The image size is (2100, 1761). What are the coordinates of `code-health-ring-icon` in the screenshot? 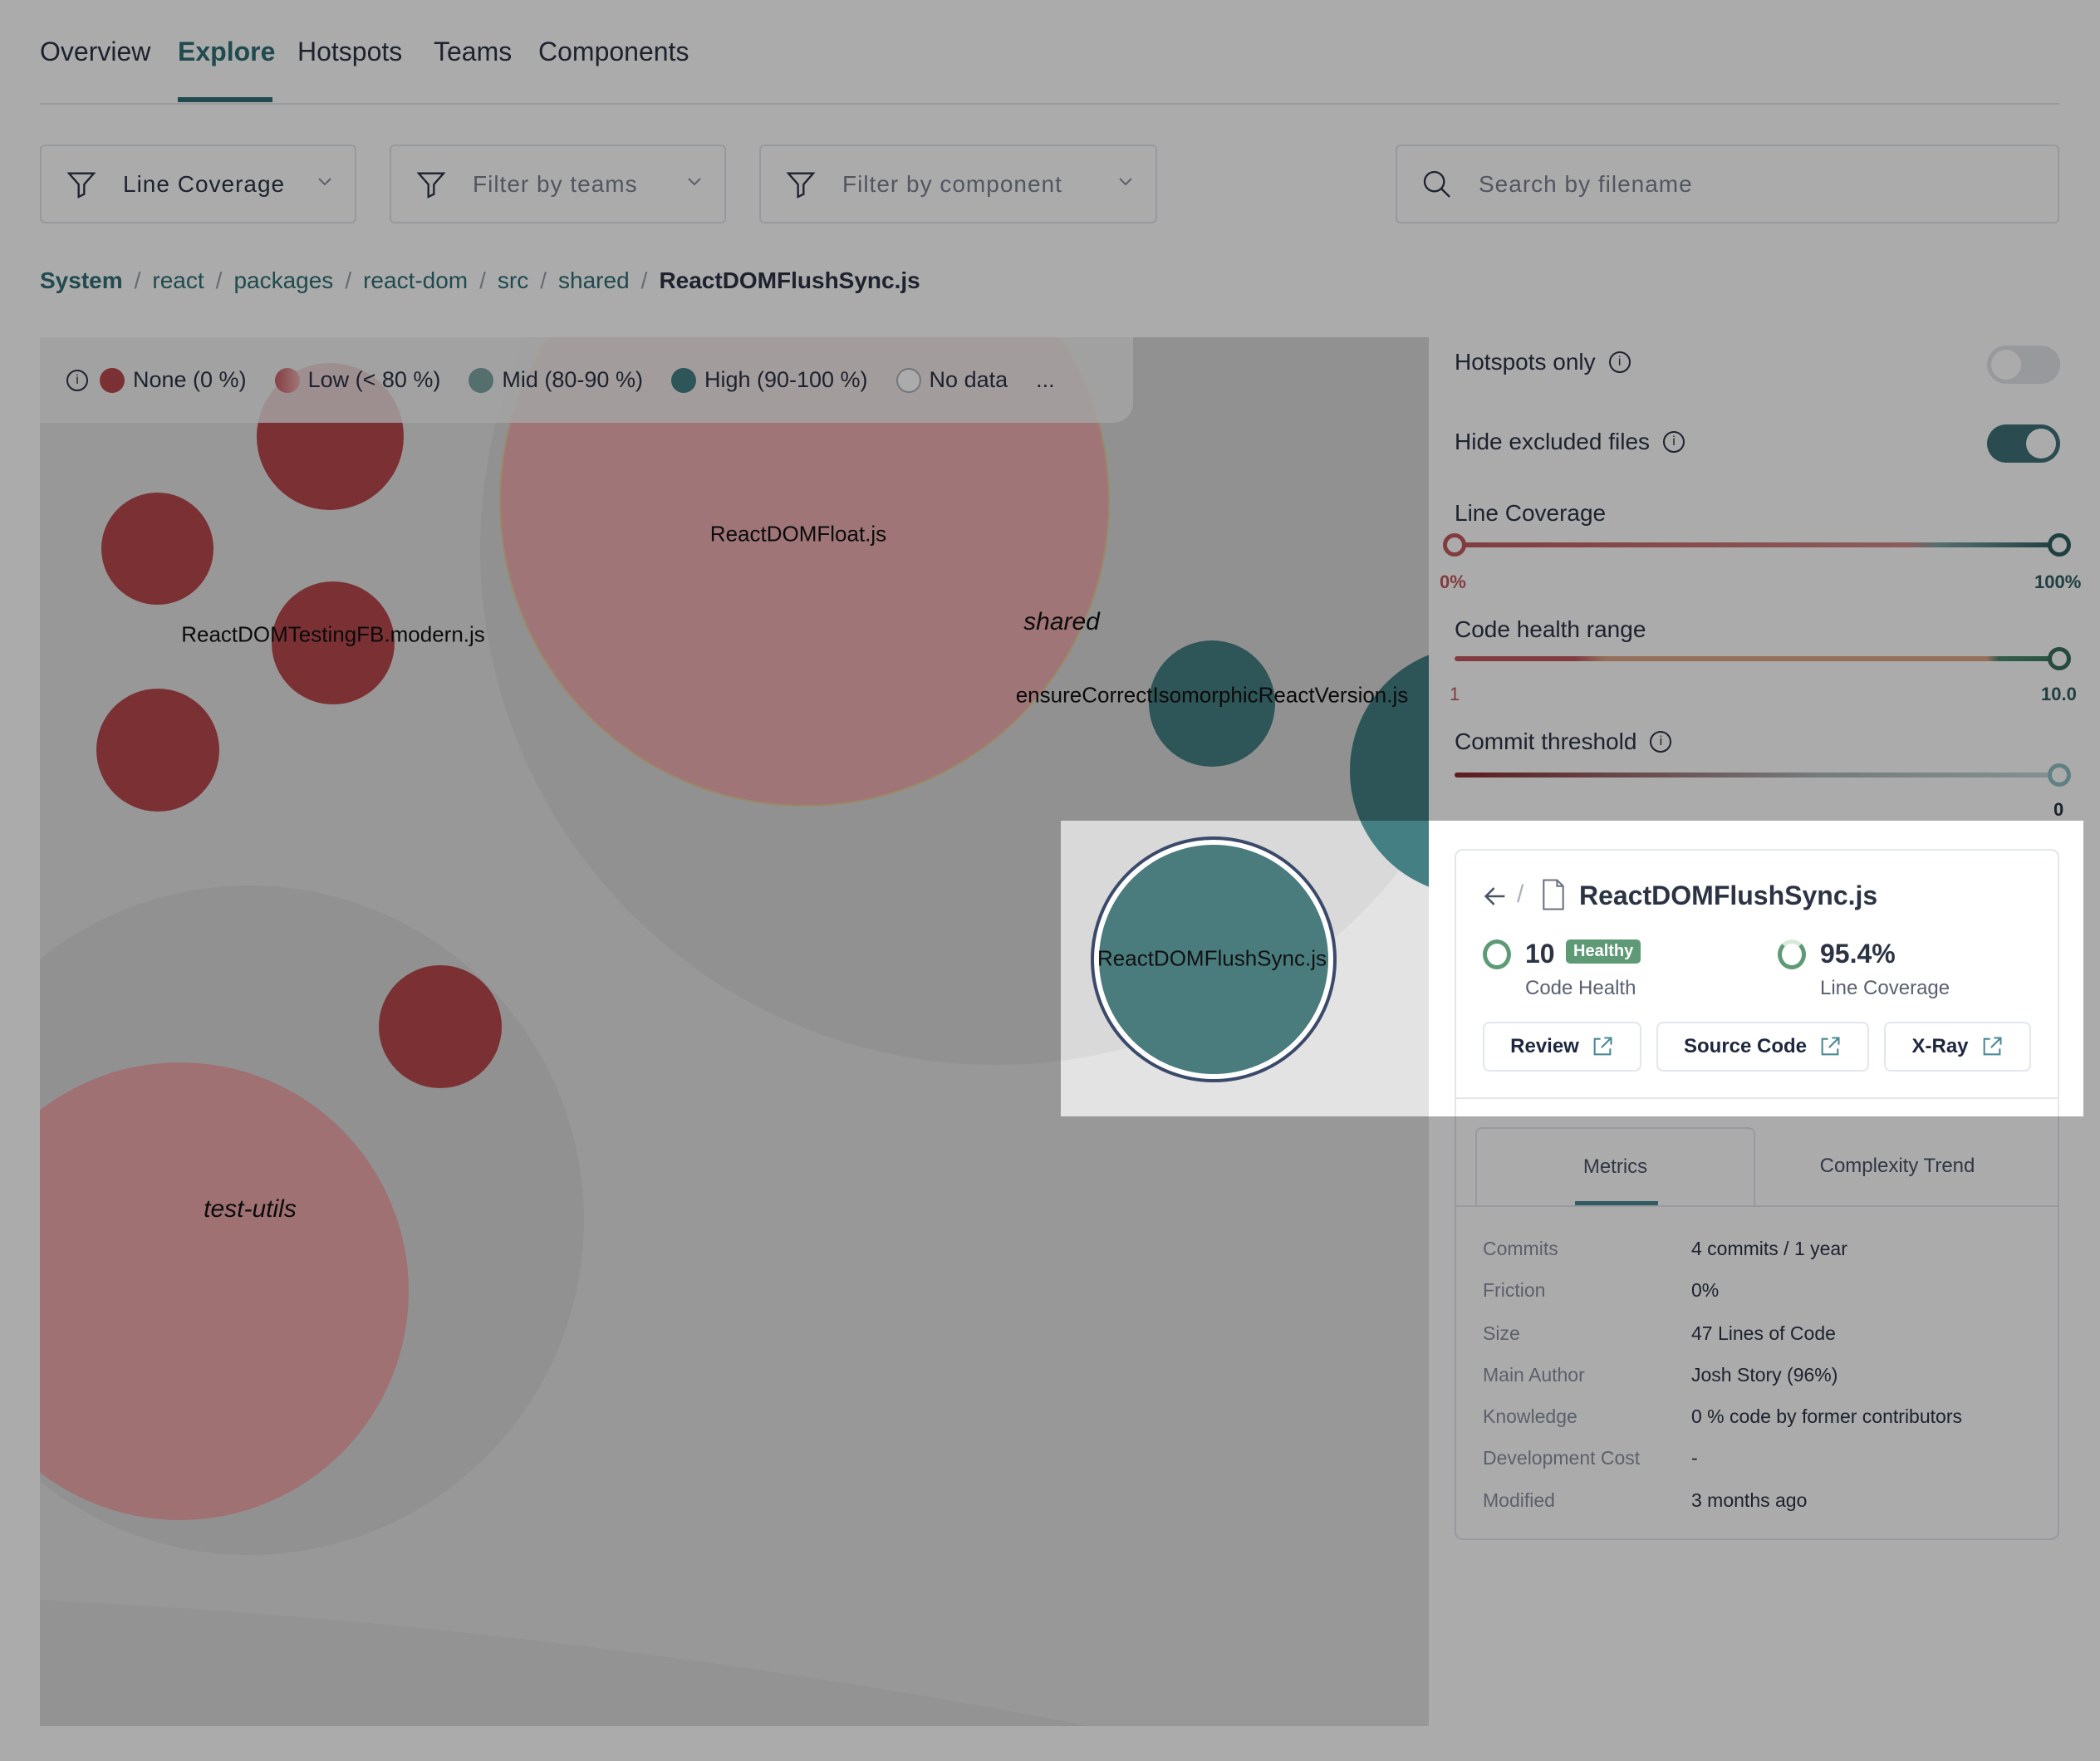 It's located at (1497, 954).